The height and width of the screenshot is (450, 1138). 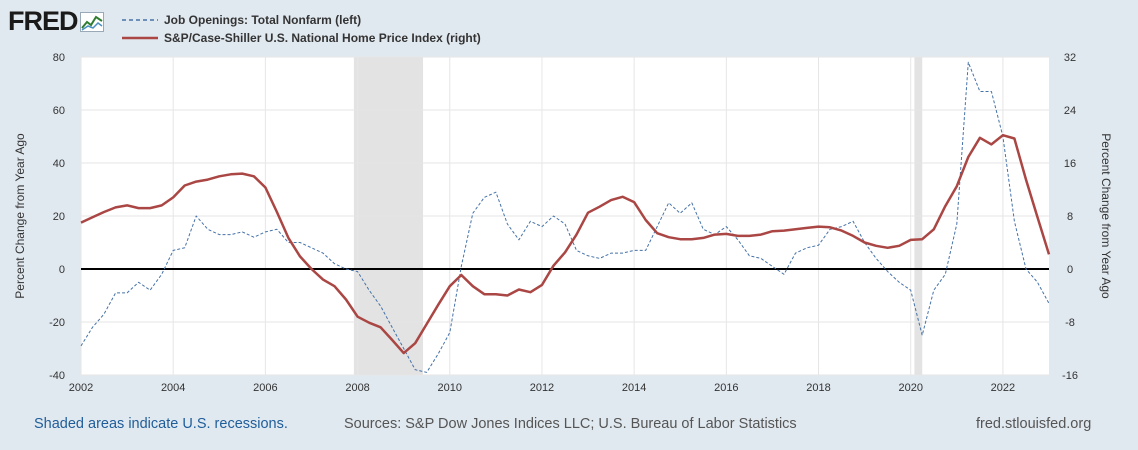 What do you see at coordinates (1070, 217) in the screenshot?
I see `y-right-tick-label: 8` at bounding box center [1070, 217].